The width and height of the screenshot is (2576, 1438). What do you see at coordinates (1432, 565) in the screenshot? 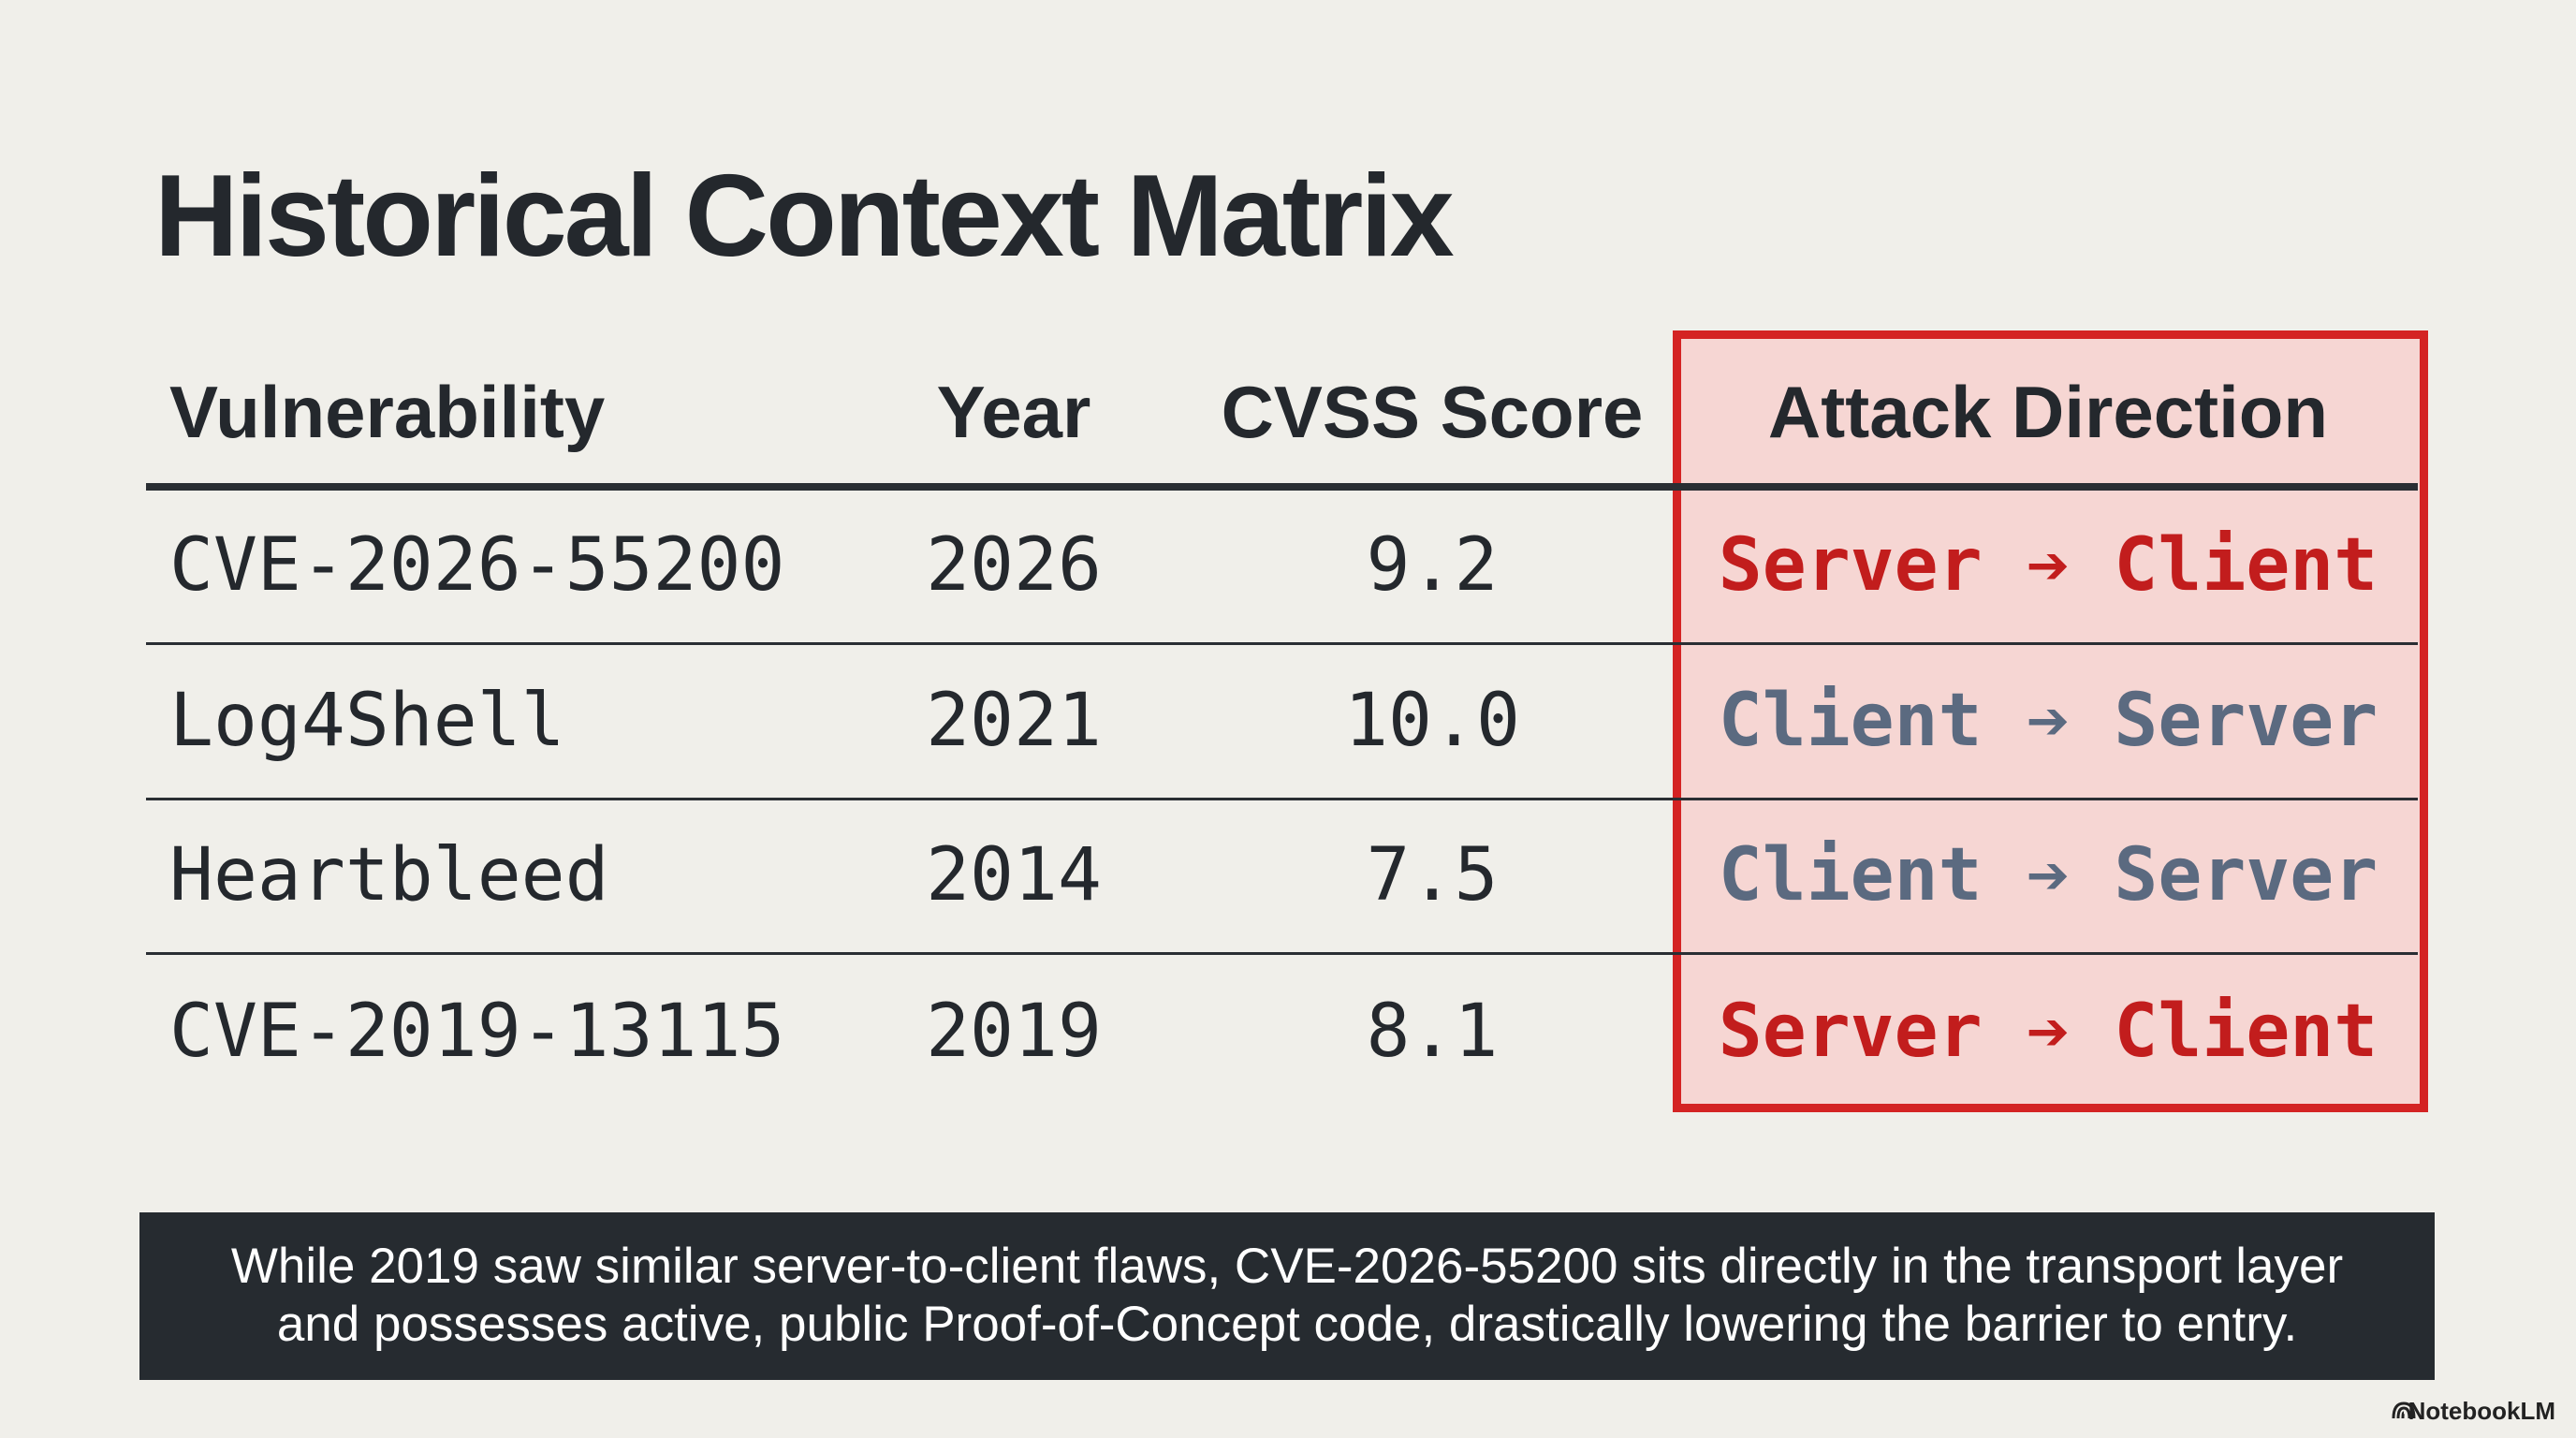
I see `cvss-score: 9.2` at bounding box center [1432, 565].